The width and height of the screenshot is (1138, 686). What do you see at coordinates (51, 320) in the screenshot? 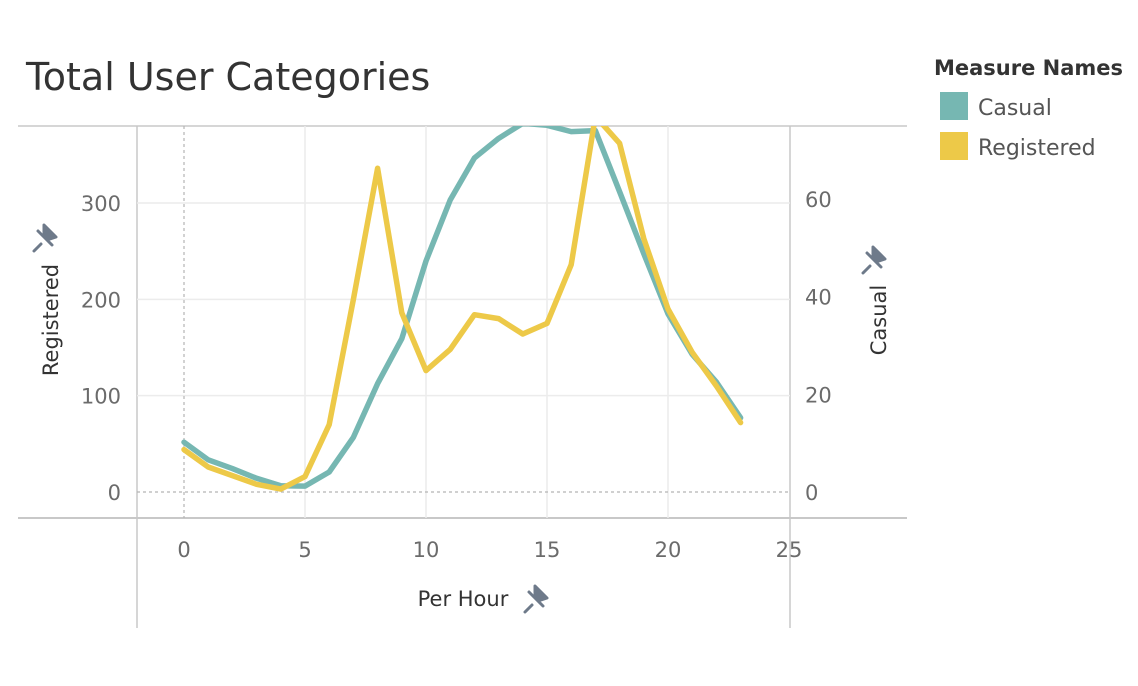
I see `y-left-axis-title: Registered` at bounding box center [51, 320].